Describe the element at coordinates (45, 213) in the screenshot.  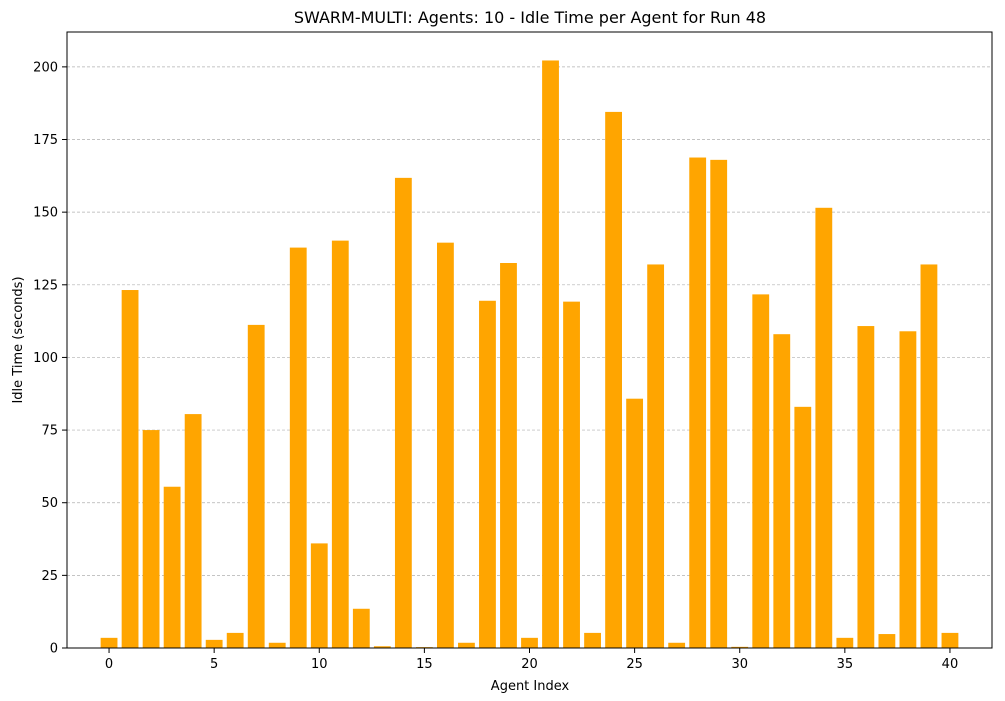
I see `y-tick-label: 150` at that location.